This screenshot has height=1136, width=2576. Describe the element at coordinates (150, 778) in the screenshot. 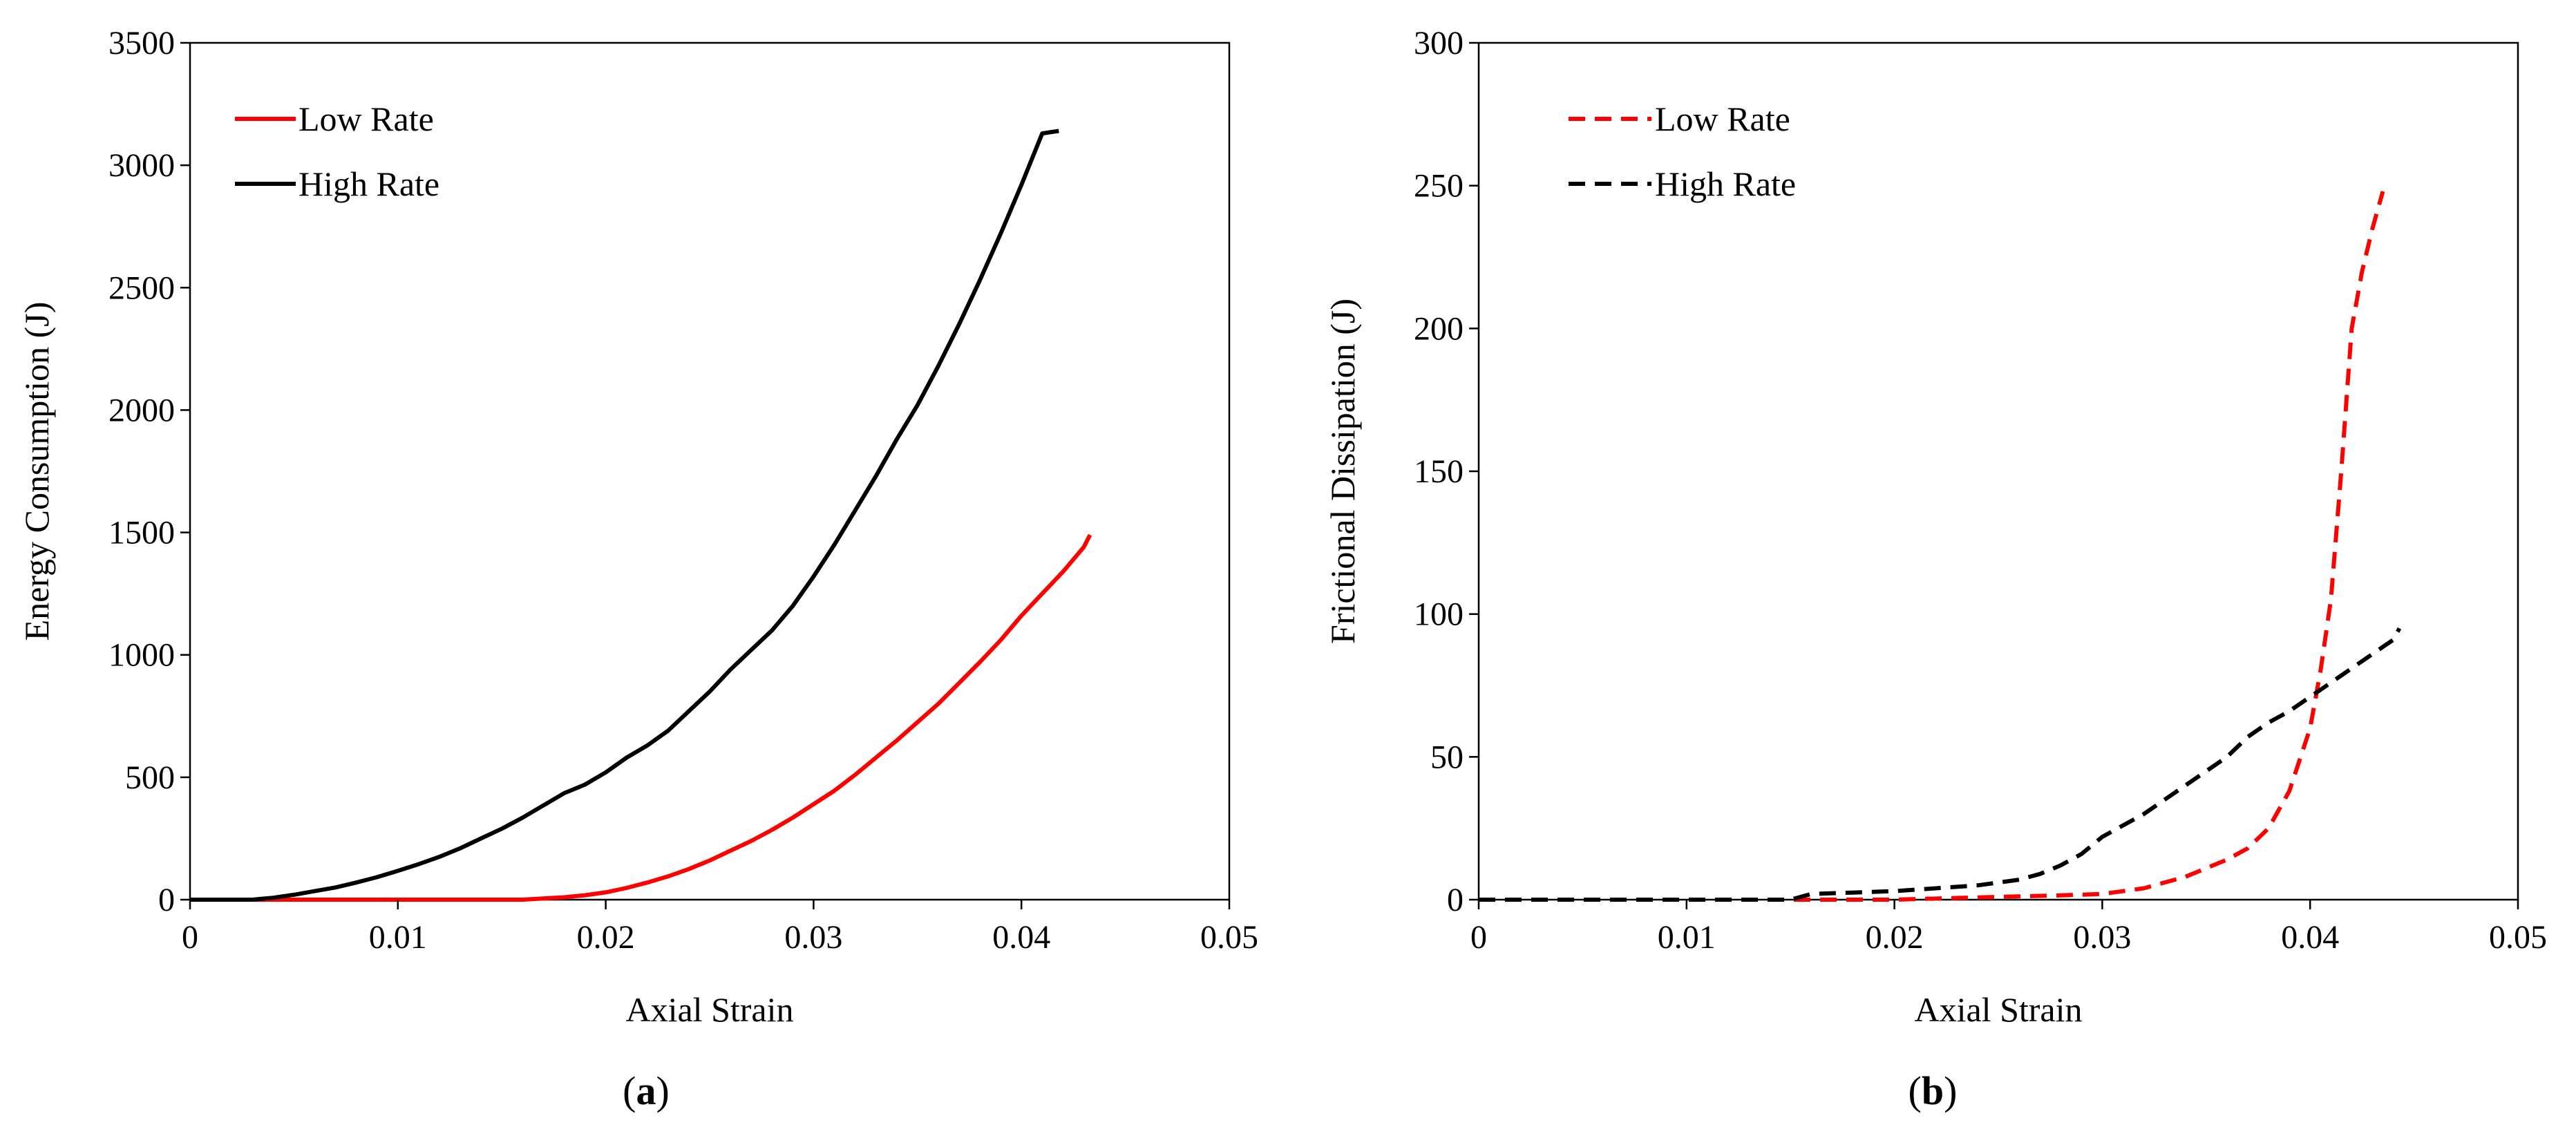

I see `y-tick-label: 500` at that location.